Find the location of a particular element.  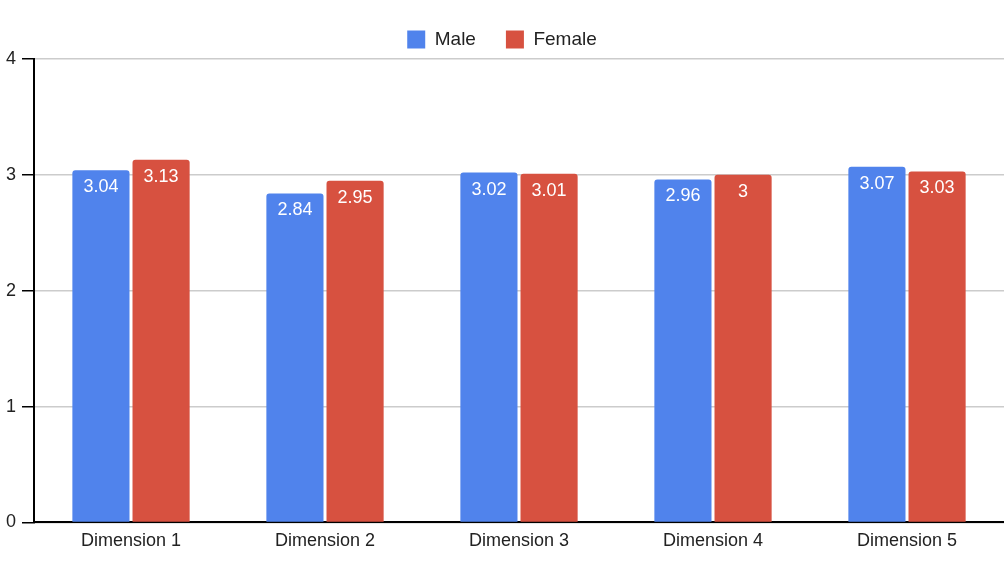

x-tick-label: Dimension 4 is located at coordinates (713, 540).